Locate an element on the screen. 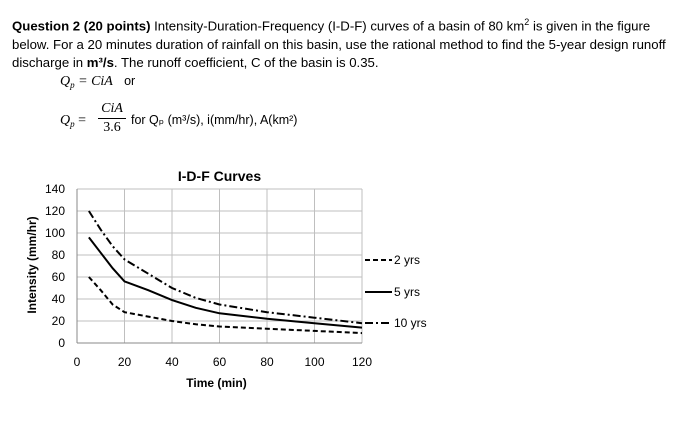 The width and height of the screenshot is (696, 437). formula-fraction: CiA 3.6 is located at coordinates (112, 118).